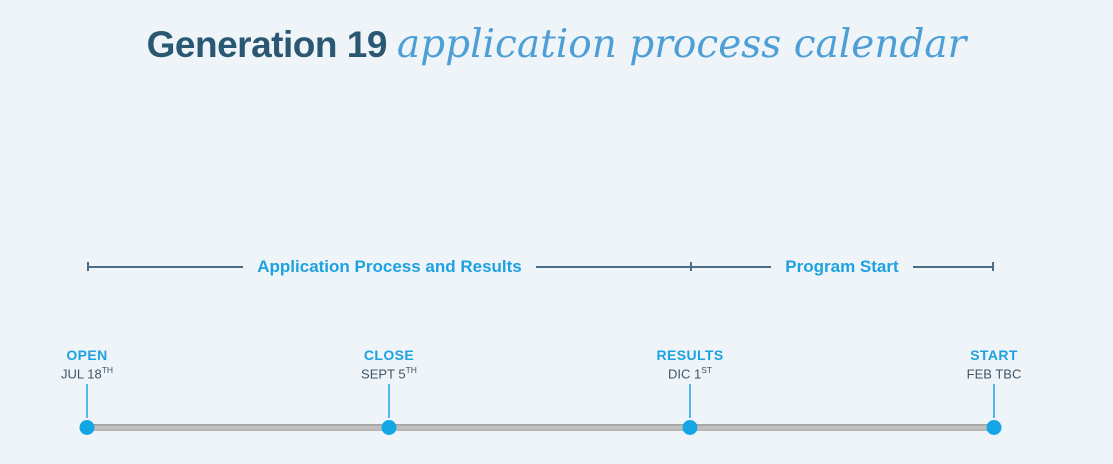 Image resolution: width=1113 pixels, height=464 pixels. I want to click on event-date: DIC 1ST, so click(690, 373).